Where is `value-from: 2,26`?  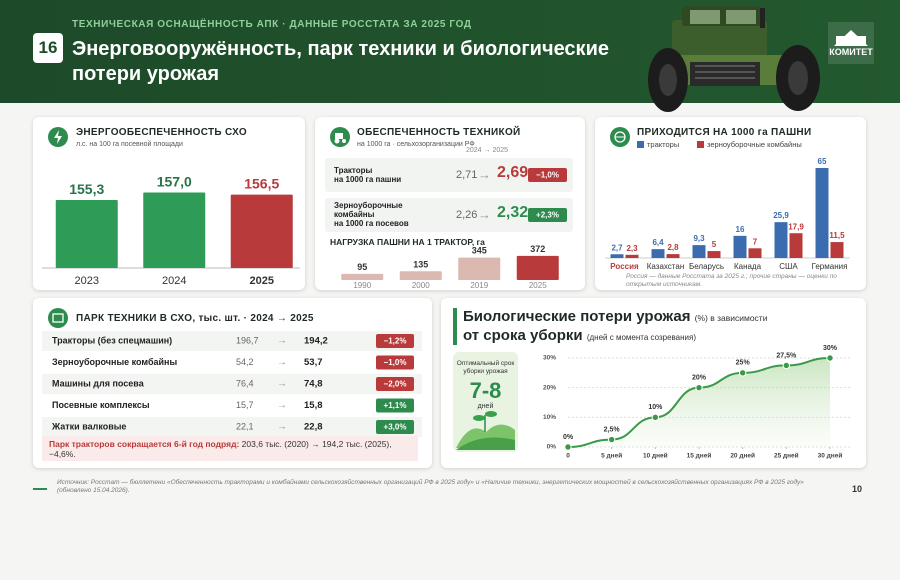 value-from: 2,26 is located at coordinates (467, 215).